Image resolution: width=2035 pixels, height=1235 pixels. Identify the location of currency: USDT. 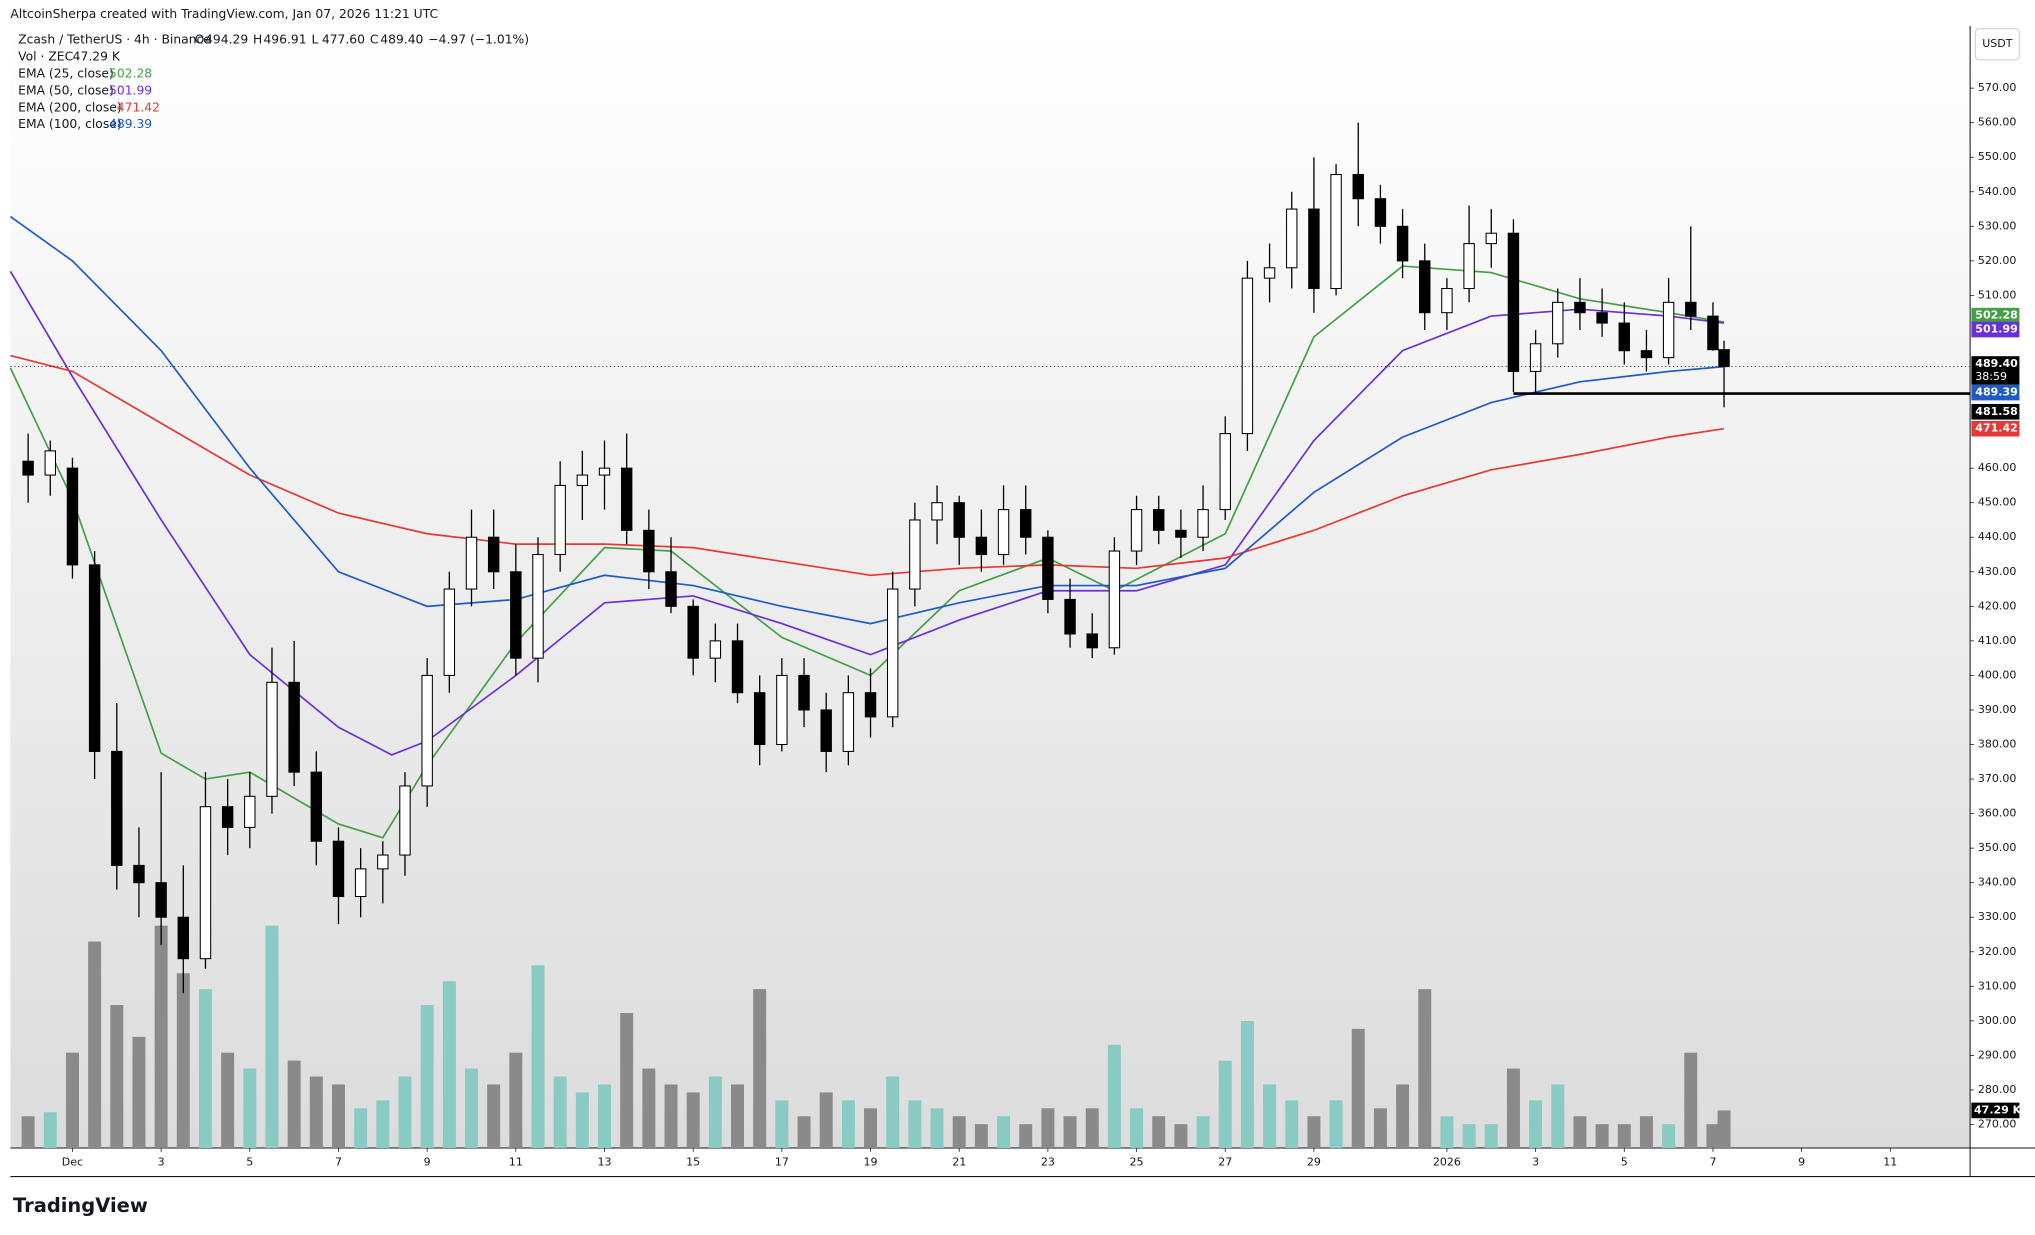
(1997, 43).